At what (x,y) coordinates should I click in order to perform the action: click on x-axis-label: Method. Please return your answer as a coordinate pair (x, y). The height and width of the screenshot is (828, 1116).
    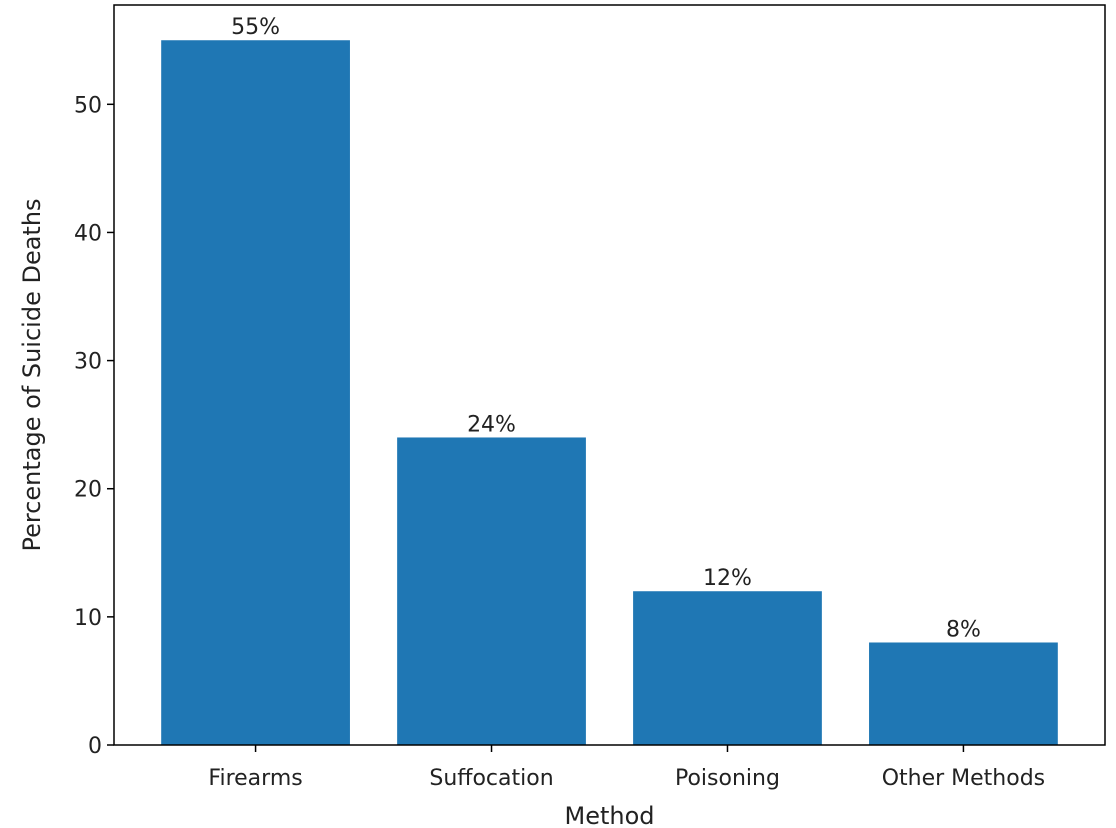
    Looking at the image, I should click on (609, 815).